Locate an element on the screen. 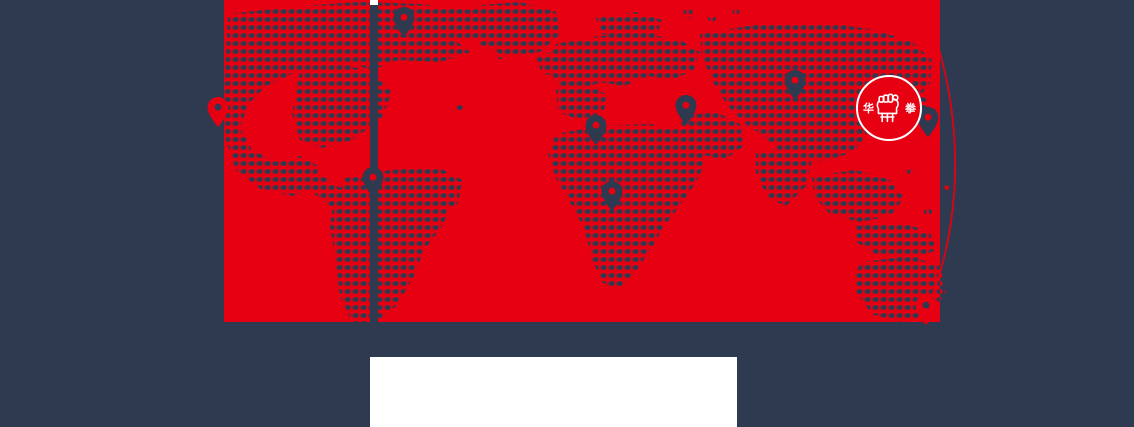  fist-logo-badge: 华 拳 is located at coordinates (889, 108).